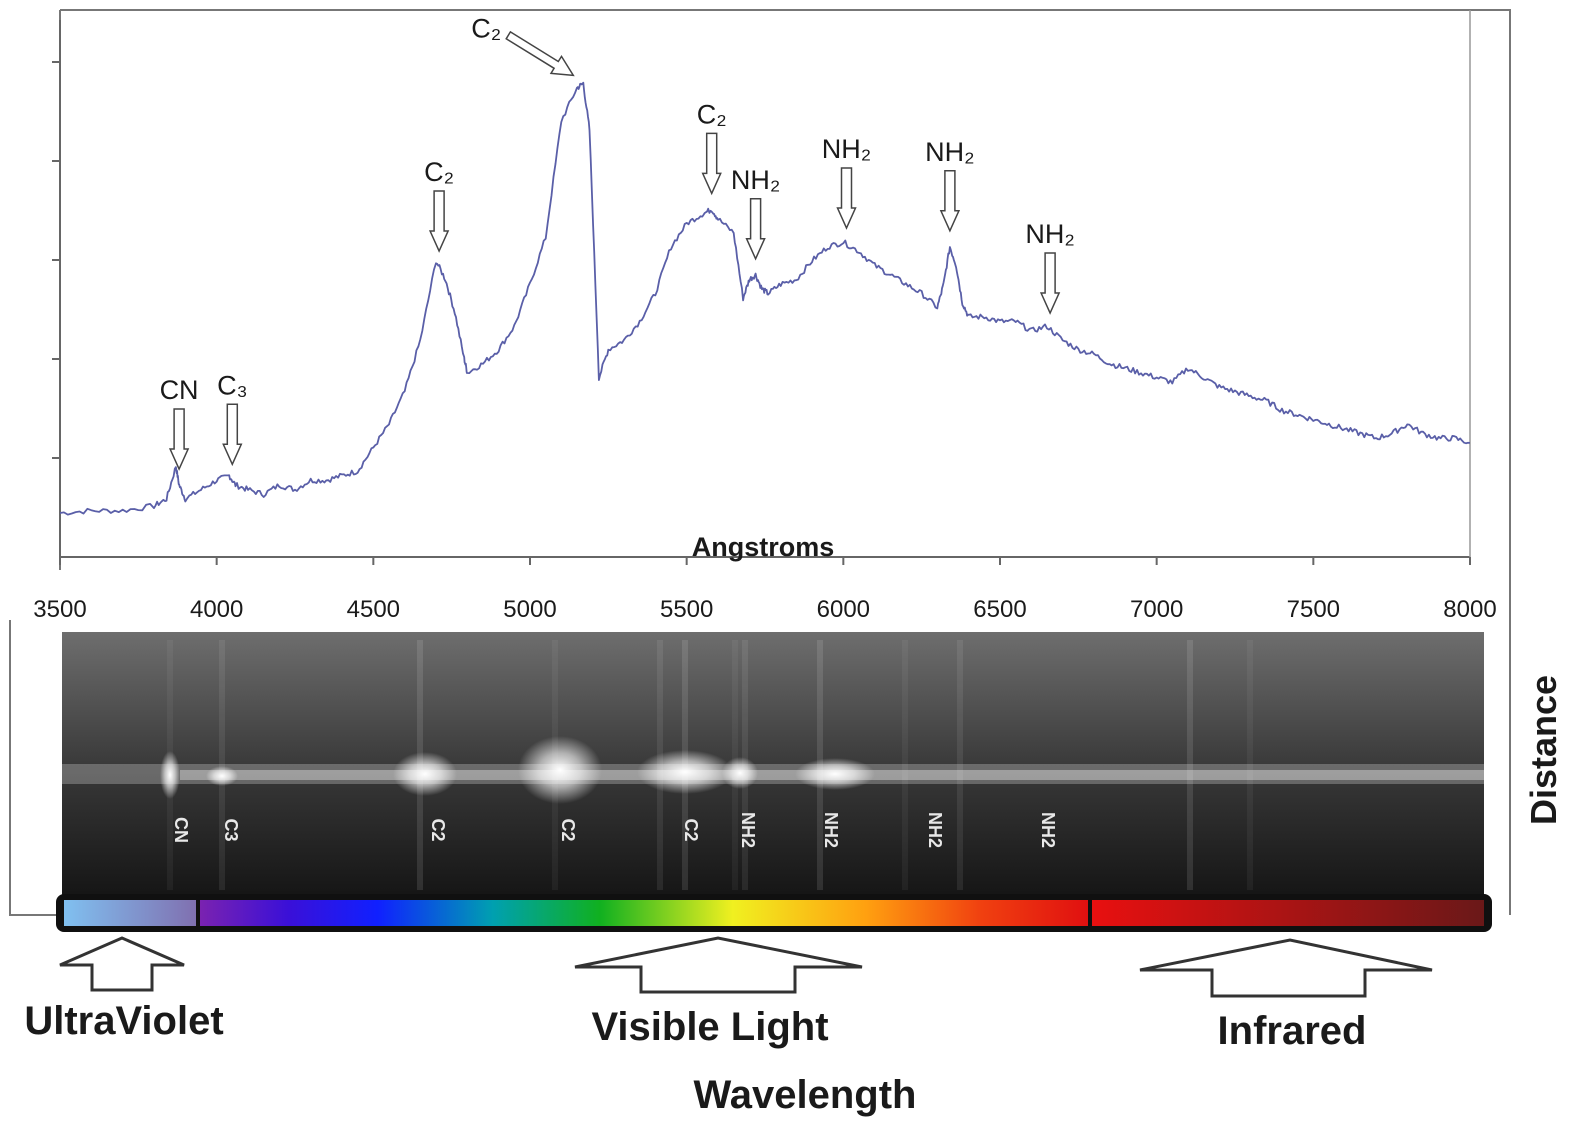 This screenshot has height=1129, width=1581. What do you see at coordinates (373, 609) in the screenshot?
I see `x-tick-label: 4500` at bounding box center [373, 609].